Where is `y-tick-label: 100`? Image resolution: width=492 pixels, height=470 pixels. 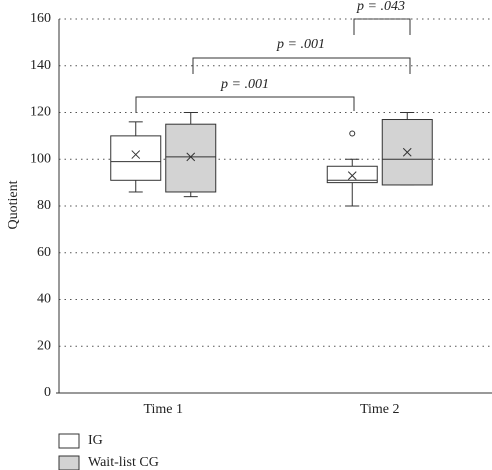
y-tick-label: 100 is located at coordinates (40, 158).